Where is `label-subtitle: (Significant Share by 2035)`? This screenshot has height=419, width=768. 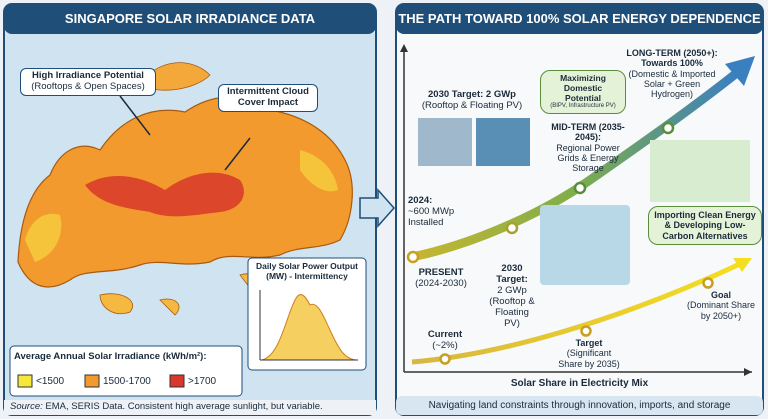
label-subtitle: (Significant Share by 2035) is located at coordinates (589, 358).